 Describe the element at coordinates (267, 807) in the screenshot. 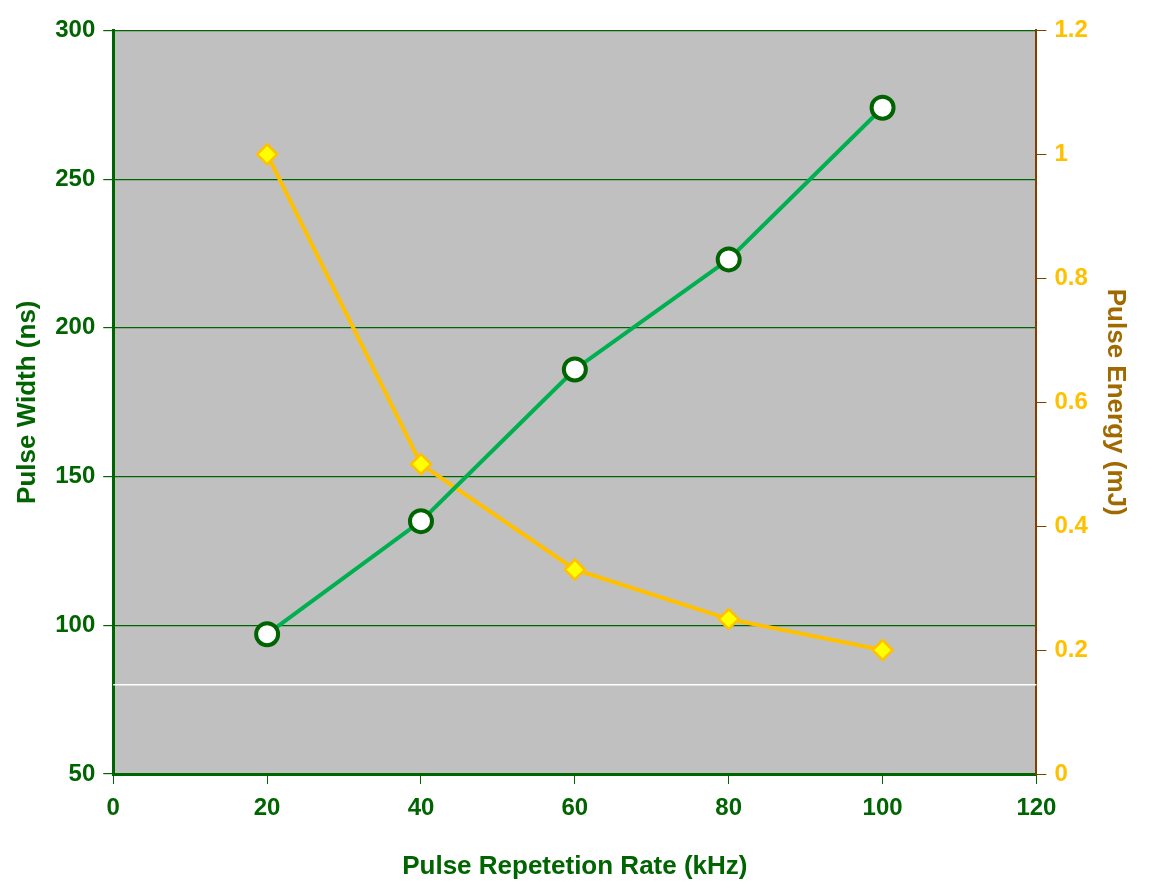

I see `x-tick-label: 20` at that location.